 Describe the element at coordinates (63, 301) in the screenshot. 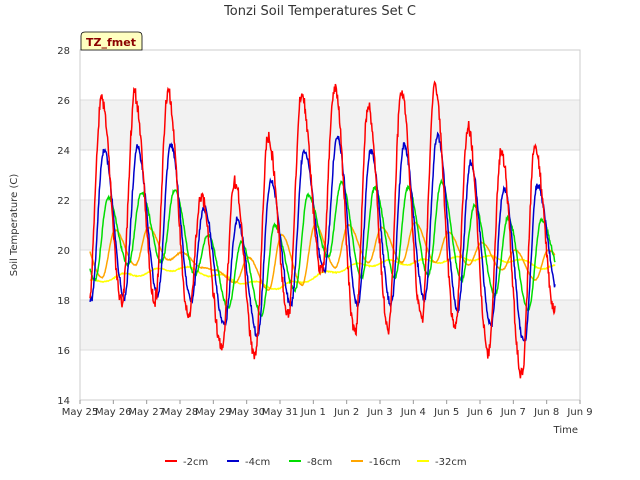

I see `y-tick-label: 18` at that location.